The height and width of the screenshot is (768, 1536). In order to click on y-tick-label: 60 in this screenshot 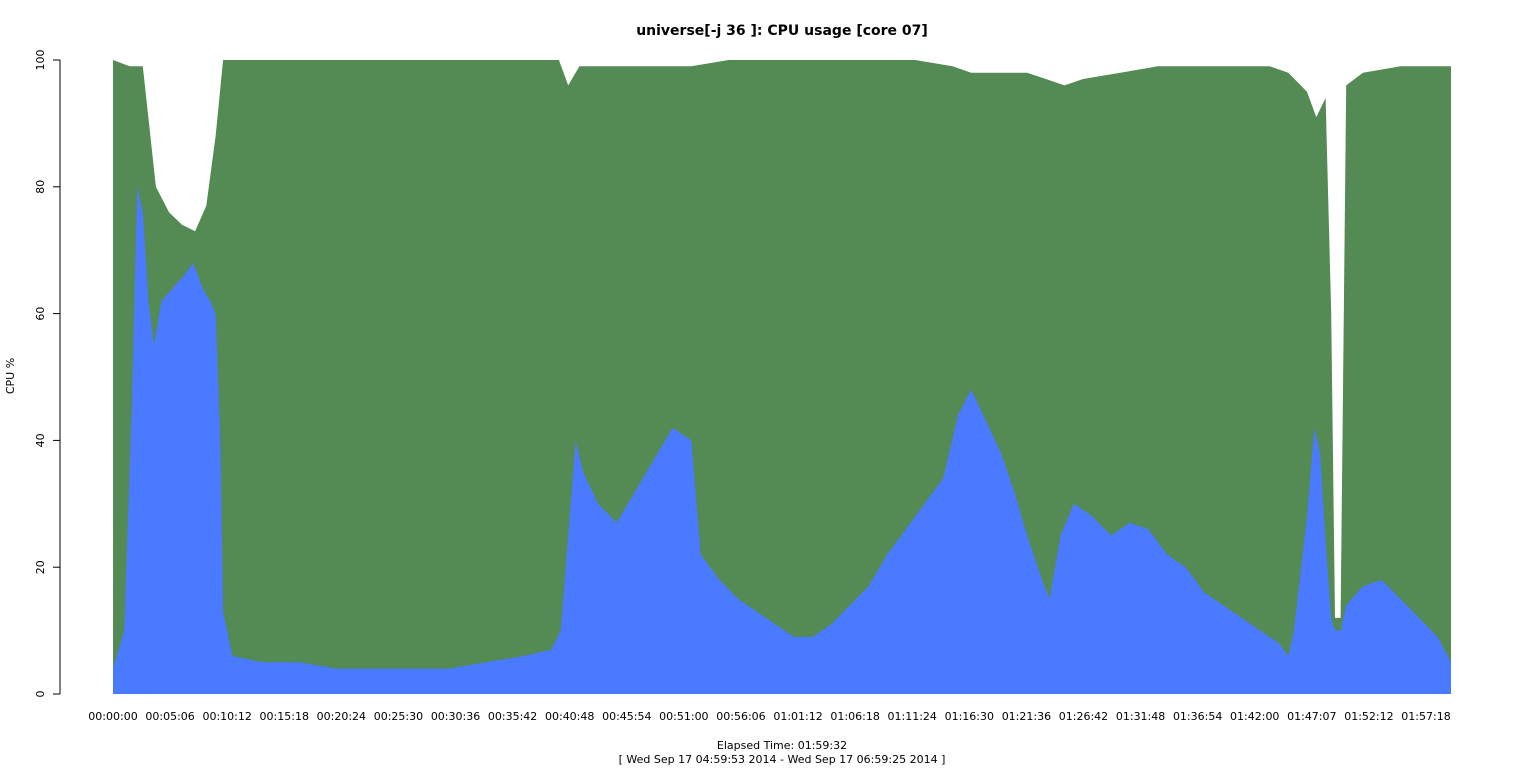, I will do `click(40, 314)`.